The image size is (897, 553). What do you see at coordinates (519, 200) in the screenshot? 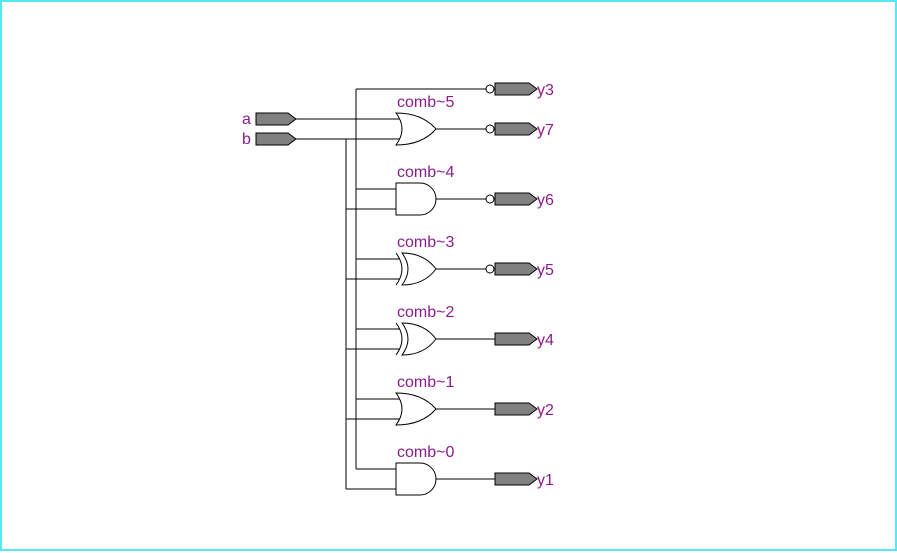
I see `output-pin-y6: y6` at bounding box center [519, 200].